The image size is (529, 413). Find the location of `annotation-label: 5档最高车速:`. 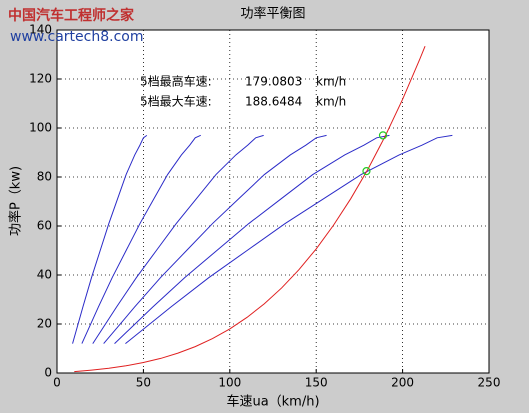

annotation-label: 5档最高车速: is located at coordinates (176, 81).